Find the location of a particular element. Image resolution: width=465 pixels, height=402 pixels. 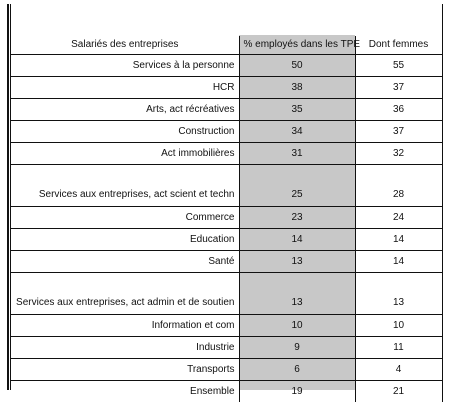

row-label: Education is located at coordinates (125, 240).